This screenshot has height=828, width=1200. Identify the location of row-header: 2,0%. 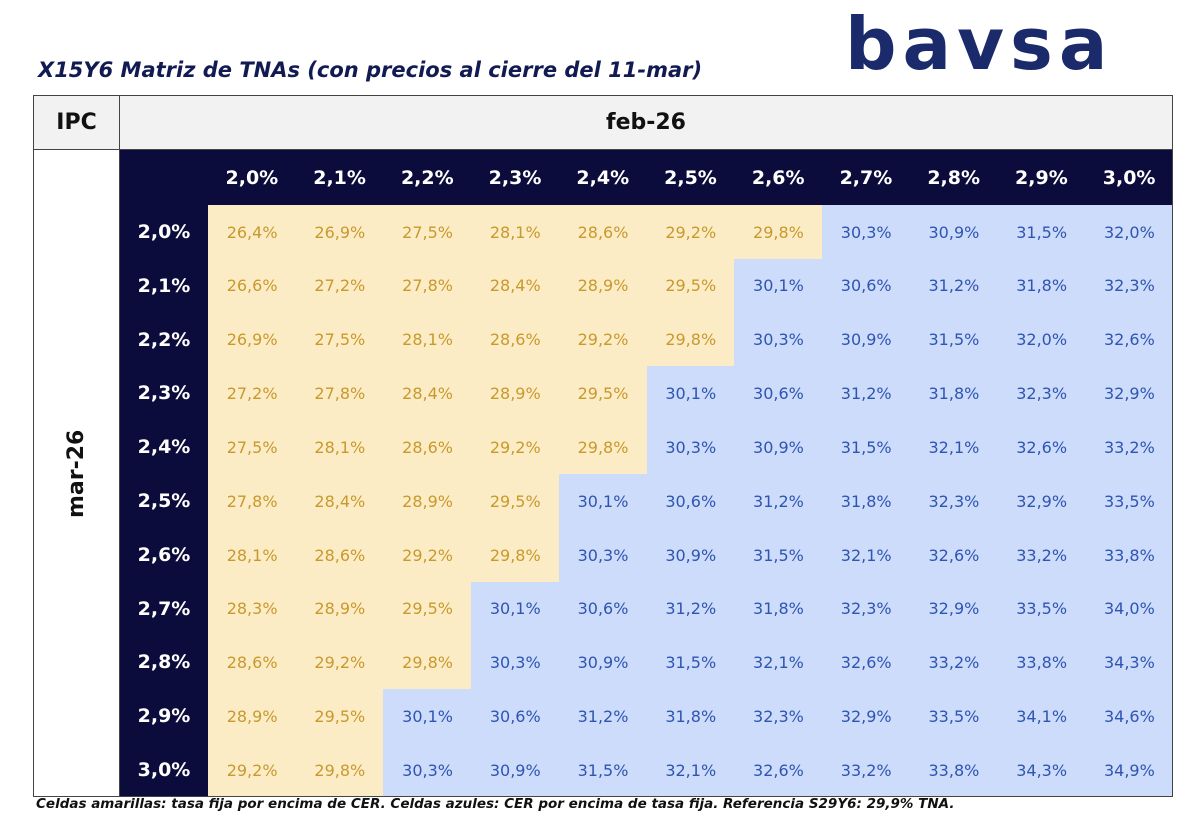
(164, 232).